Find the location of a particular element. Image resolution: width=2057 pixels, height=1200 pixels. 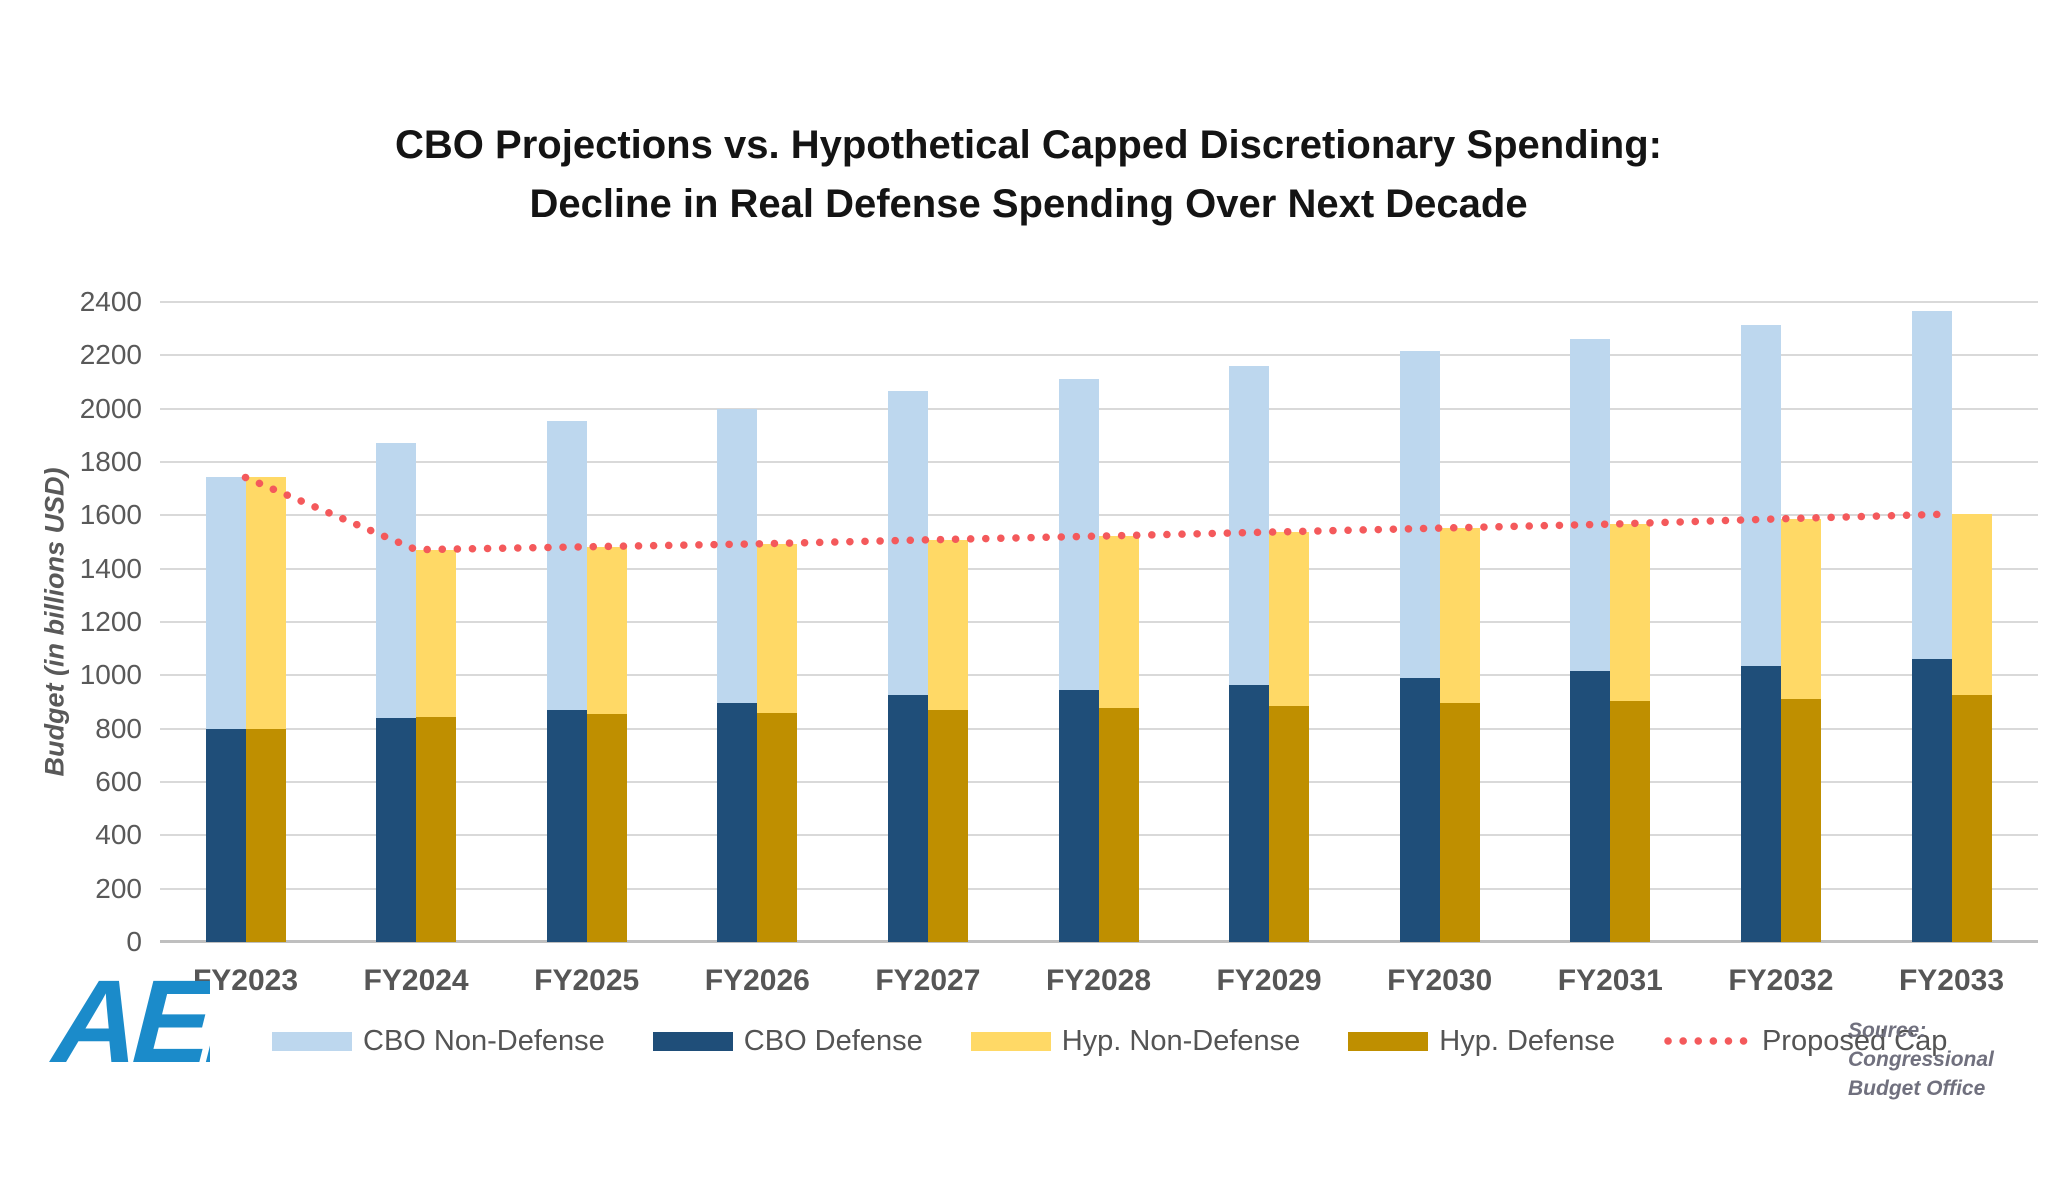

x-category-label: FY2028 is located at coordinates (1098, 980).